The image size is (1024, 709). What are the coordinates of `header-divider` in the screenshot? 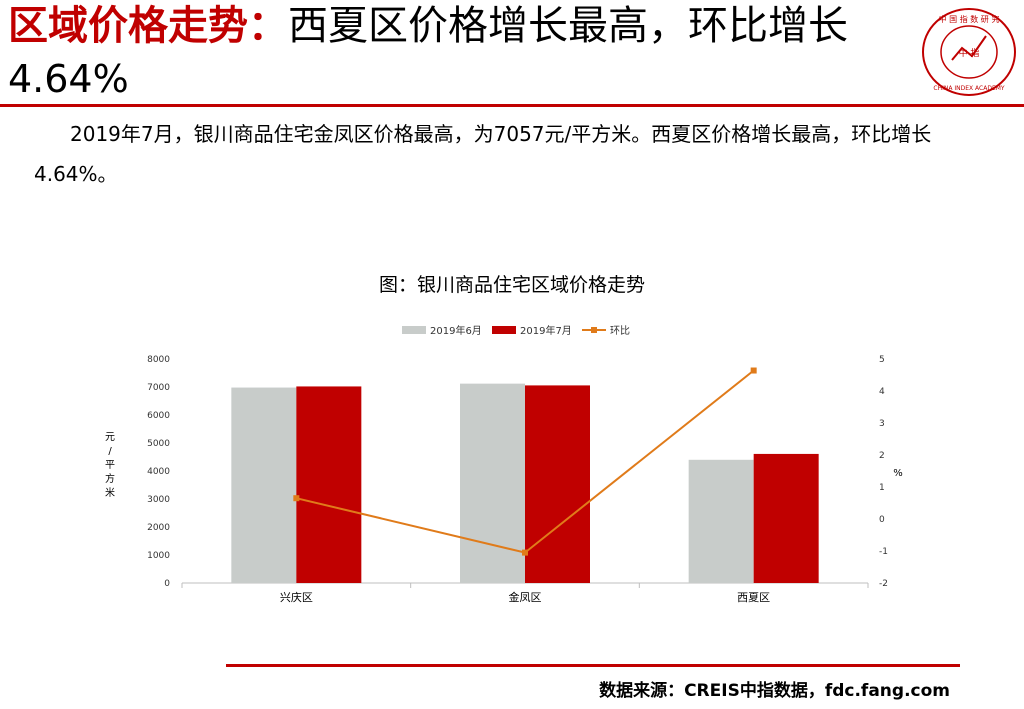 It's located at (512, 105).